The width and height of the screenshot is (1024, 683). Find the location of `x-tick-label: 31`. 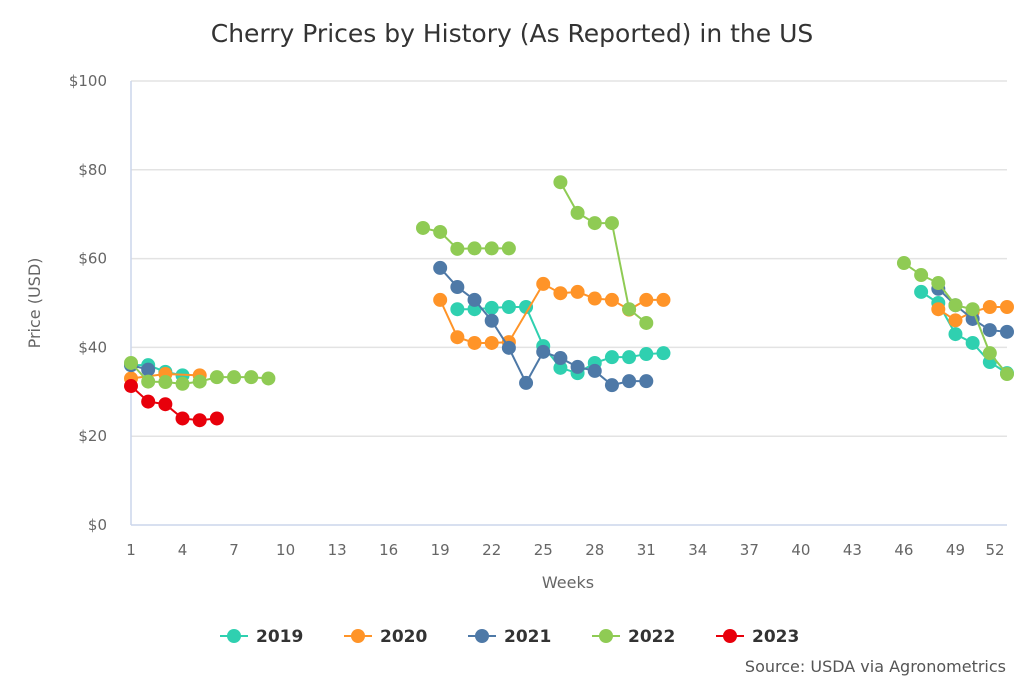

x-tick-label: 31 is located at coordinates (646, 550).